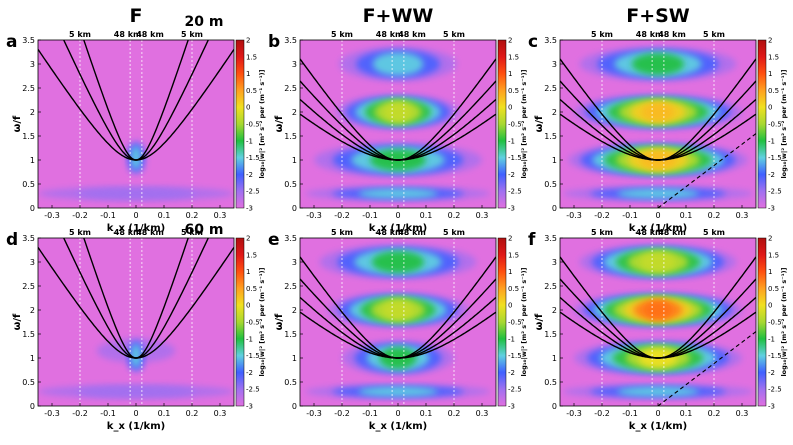 The image size is (793, 445). What do you see at coordinates (192, 215) in the screenshot?
I see `x-tick-label: 0.2` at bounding box center [192, 215].